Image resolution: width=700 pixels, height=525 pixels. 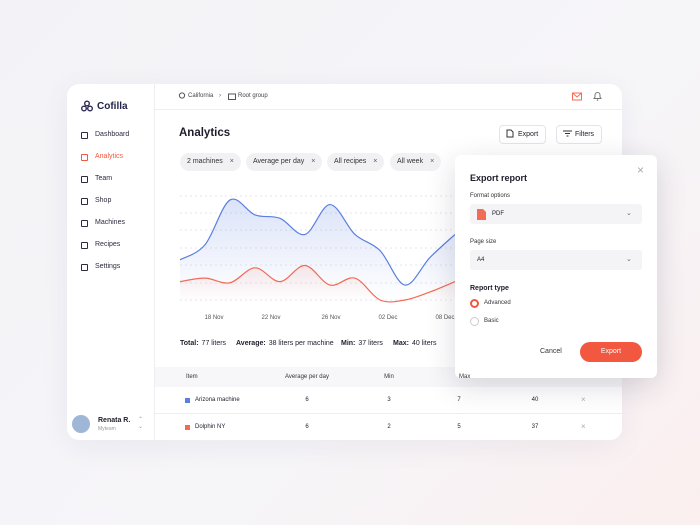 What do you see at coordinates (499, 178) in the screenshot?
I see `modal-title: Export report` at bounding box center [499, 178].